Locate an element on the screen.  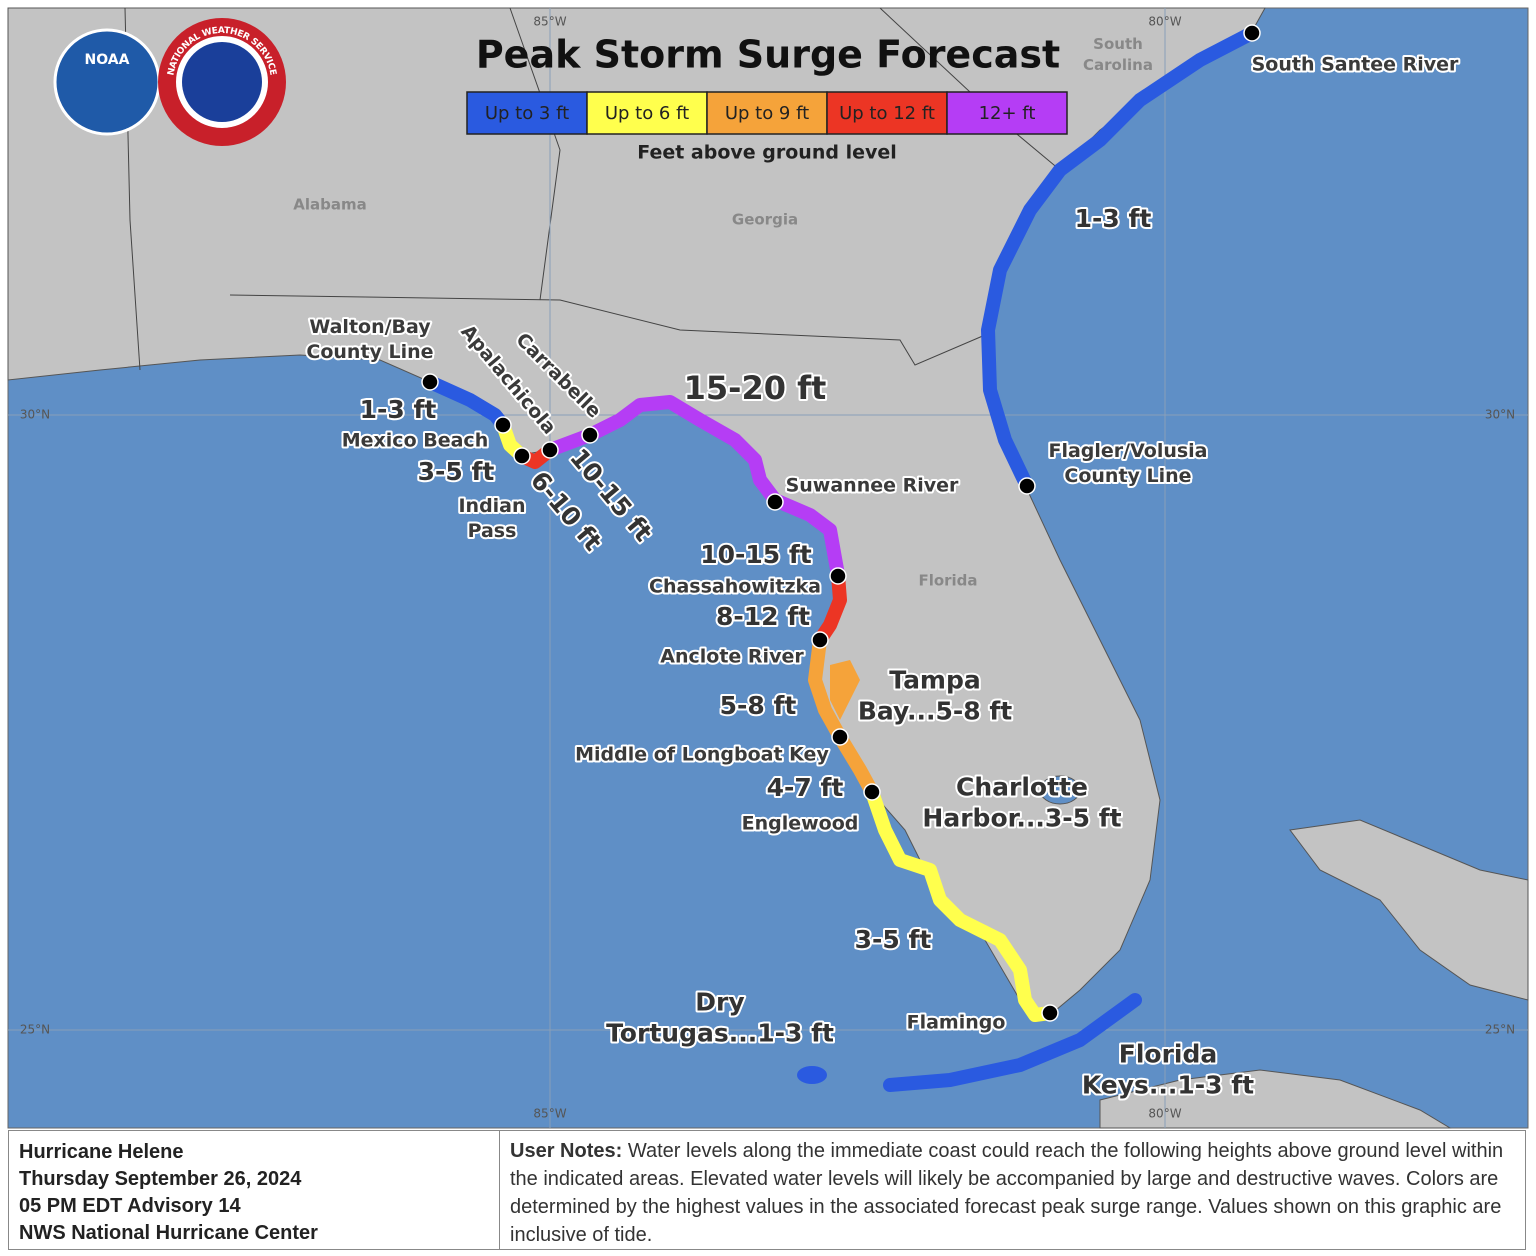
surge-label: Florida is located at coordinates (1168, 1054).